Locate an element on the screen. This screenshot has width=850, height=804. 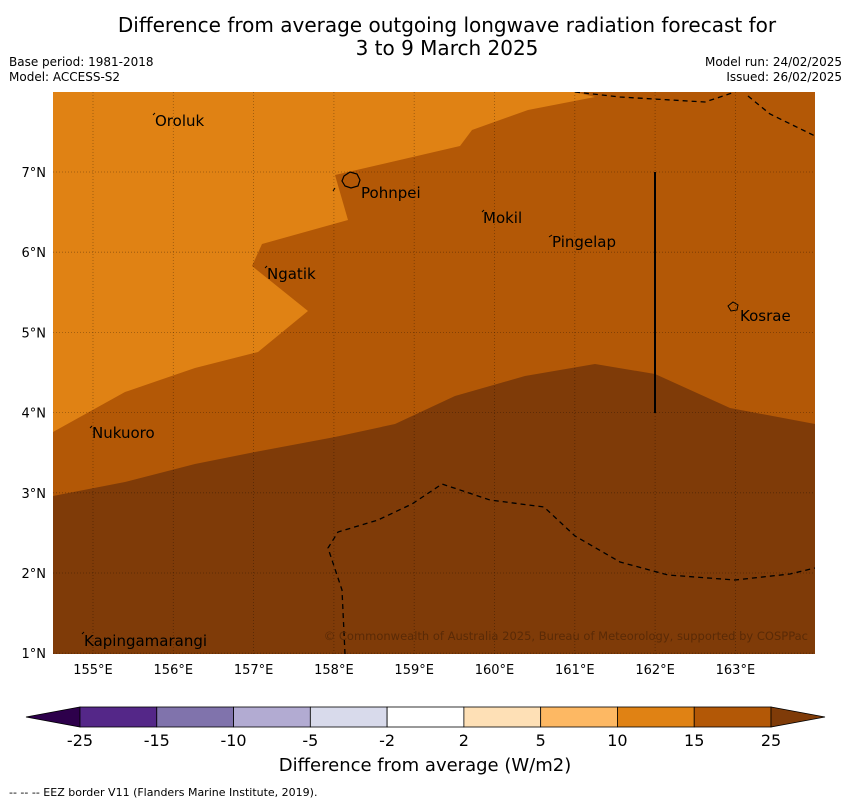
lat-tick-label: 6°N is located at coordinates (34, 253).